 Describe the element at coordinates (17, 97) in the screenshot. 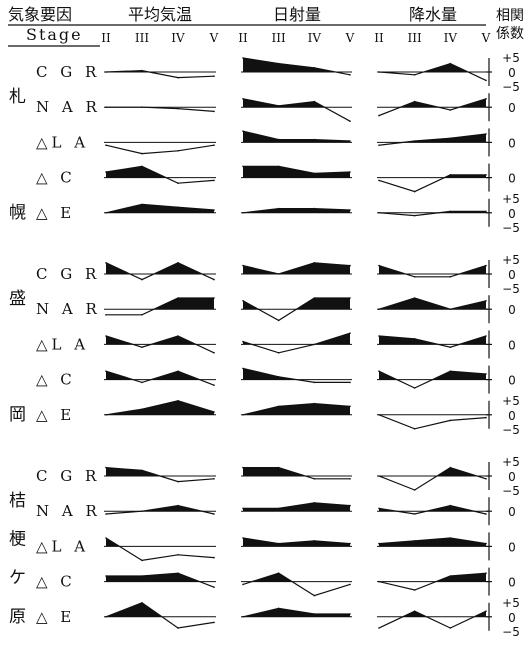

I see `site-label-char: 札` at that location.